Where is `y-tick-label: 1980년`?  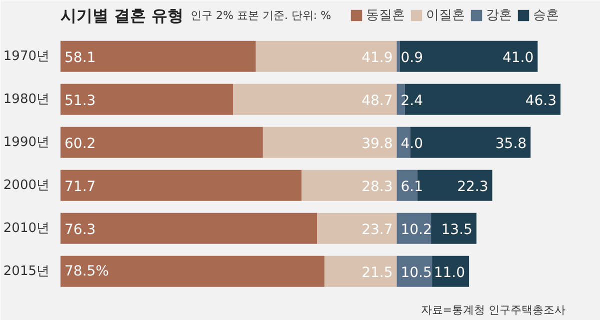 y-tick-label: 1980년 is located at coordinates (26, 99).